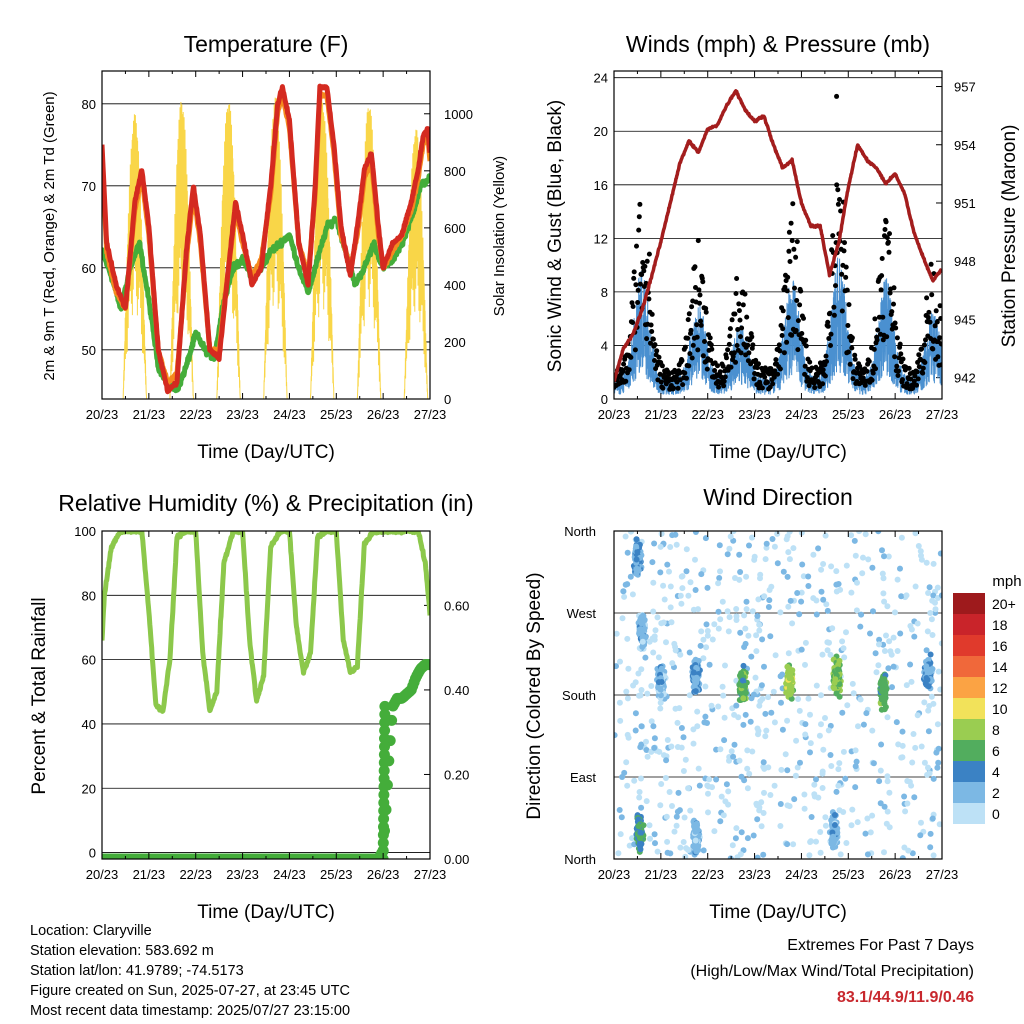 This screenshot has height=1024, width=1024. What do you see at coordinates (778, 452) in the screenshot?
I see `winds-xlabel: Time (Day/UTC)` at bounding box center [778, 452].